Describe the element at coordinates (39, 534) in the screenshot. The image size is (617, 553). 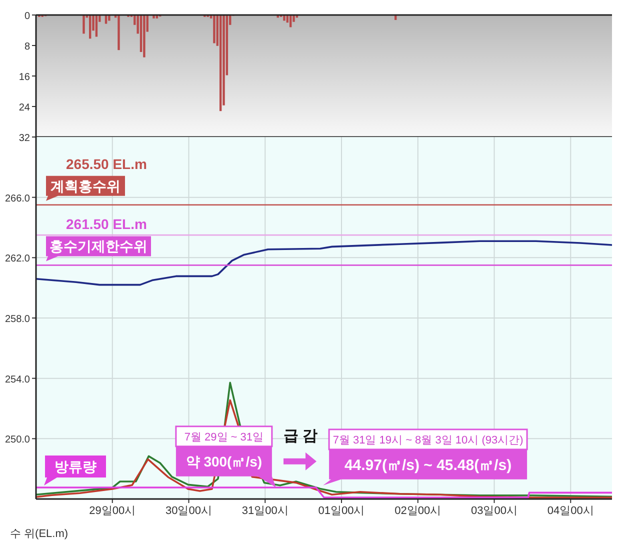
I see `text: 수 위(EL.m)` at that location.